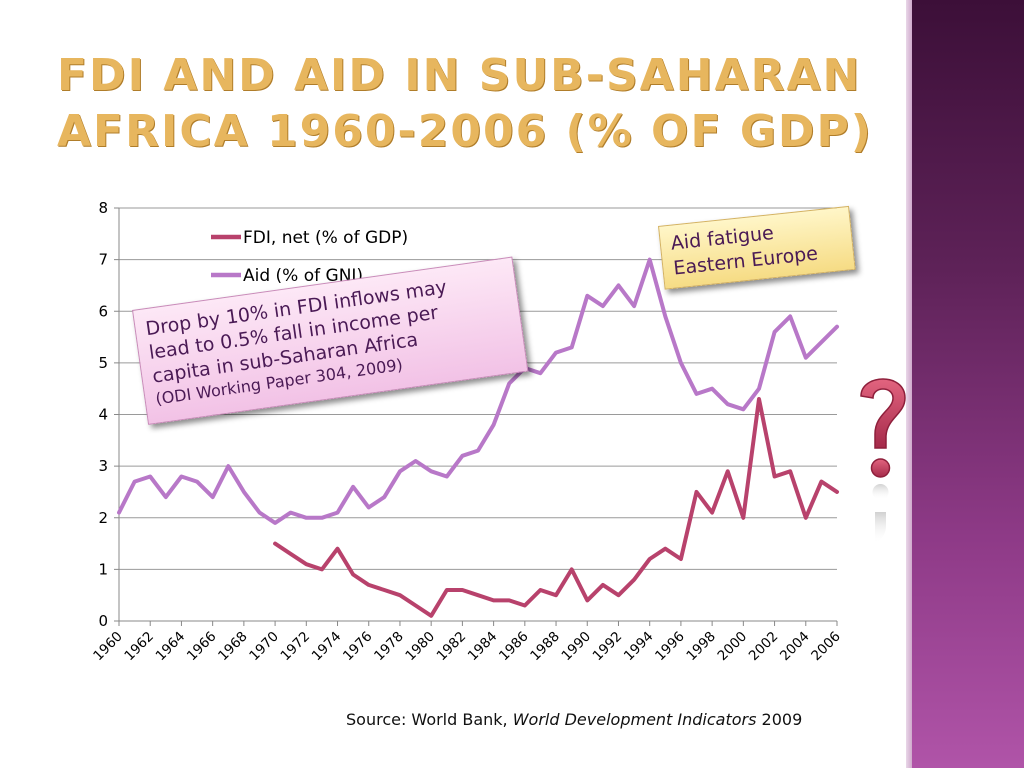 The image size is (1024, 768). What do you see at coordinates (103, 415) in the screenshot?
I see `tick-label-y-4: 4` at bounding box center [103, 415].